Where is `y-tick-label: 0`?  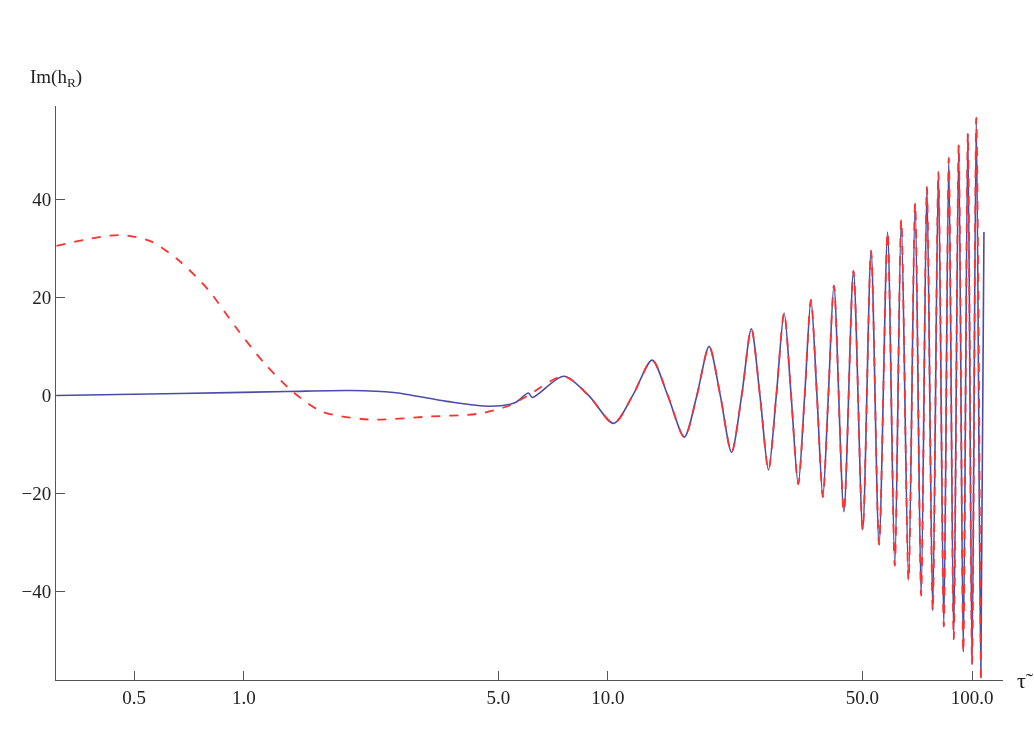
y-tick-label: 0 is located at coordinates (46, 396).